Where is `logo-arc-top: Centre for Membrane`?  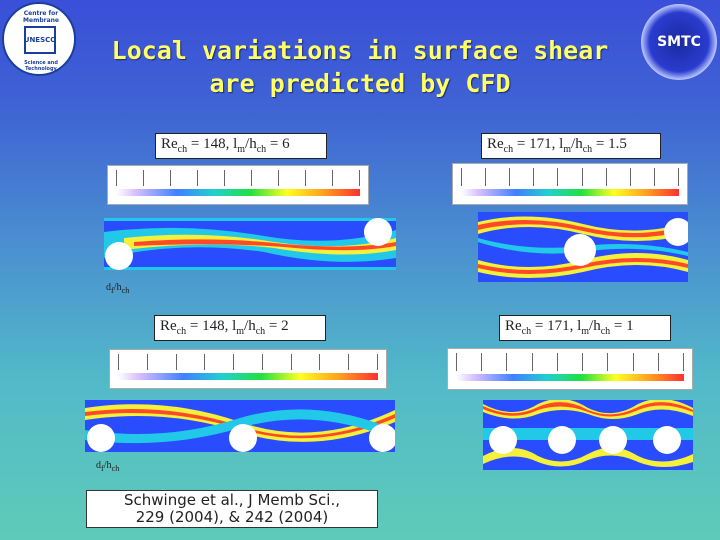
logo-arc-top: Centre for Membrane is located at coordinates (41, 17).